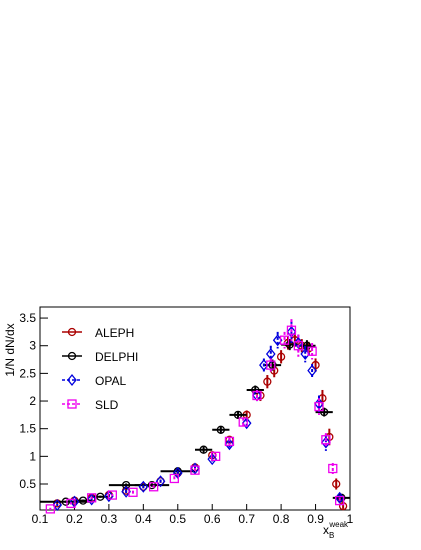 This screenshot has width=421, height=550. What do you see at coordinates (27, 429) in the screenshot?
I see `y-tick-label: 1.5` at bounding box center [27, 429].